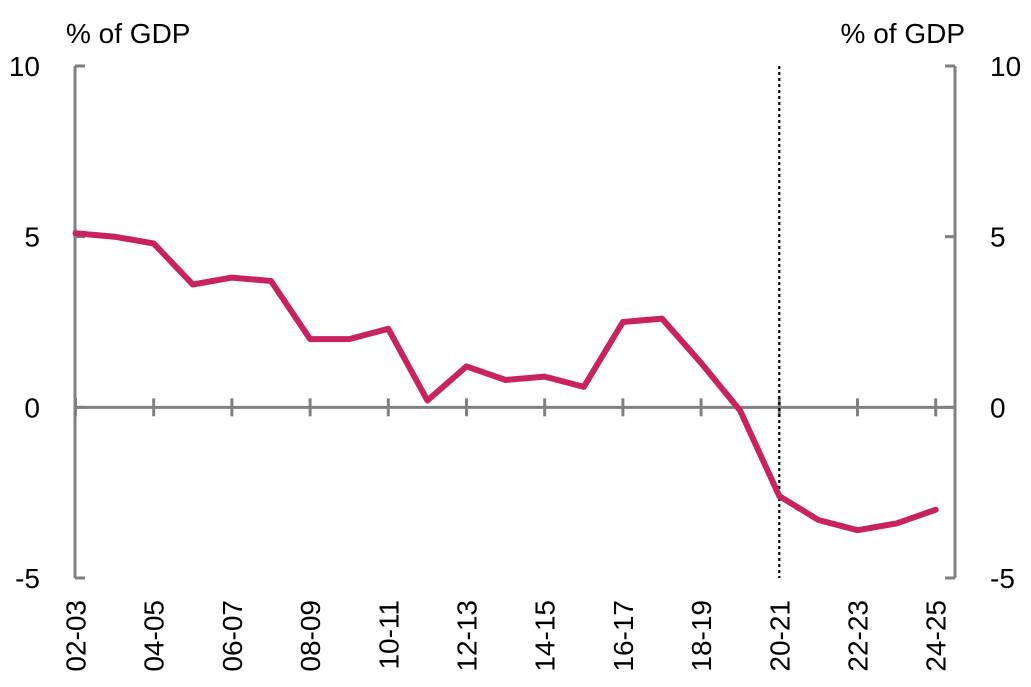  What do you see at coordinates (1002, 578) in the screenshot?
I see `y-tick-label-right: -5` at bounding box center [1002, 578].